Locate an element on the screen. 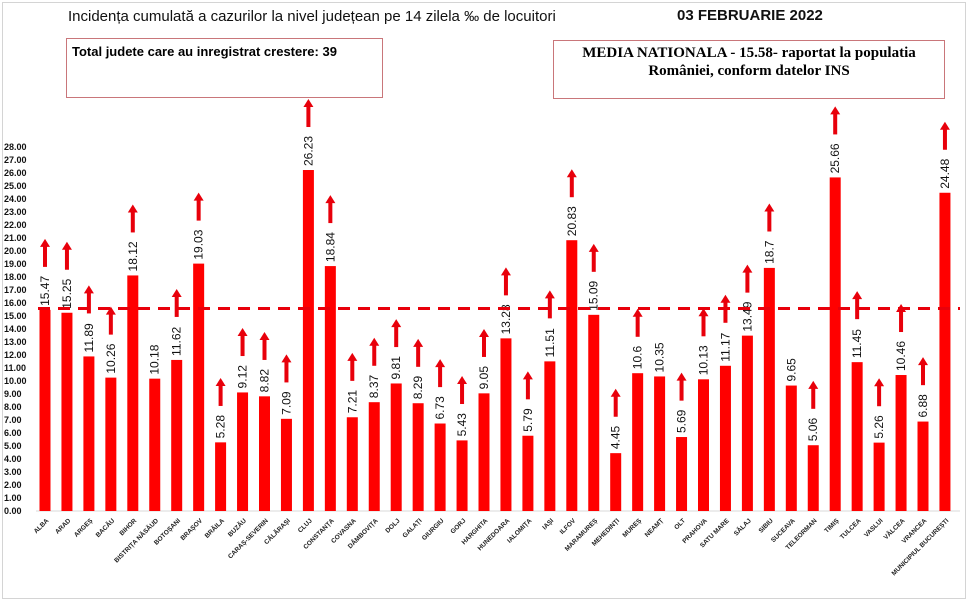  y-tick-label: 2.00 is located at coordinates (13, 485).